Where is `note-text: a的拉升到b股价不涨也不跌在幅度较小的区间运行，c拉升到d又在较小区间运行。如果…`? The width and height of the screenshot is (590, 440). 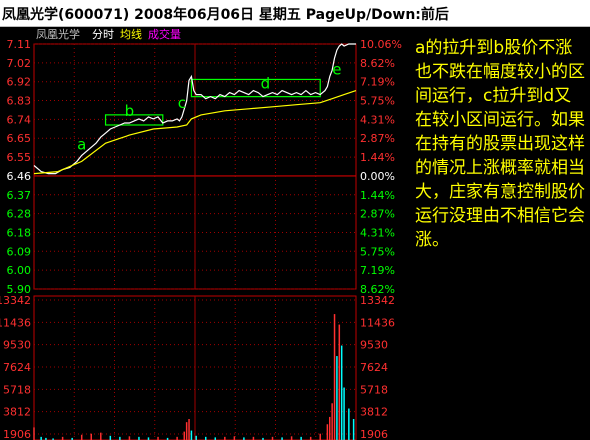
note-text: a的拉升到b股价不涨也不跌在幅度较小的区间运行，c拉升到d又在较小区间运行。如果… is located at coordinates (500, 144).